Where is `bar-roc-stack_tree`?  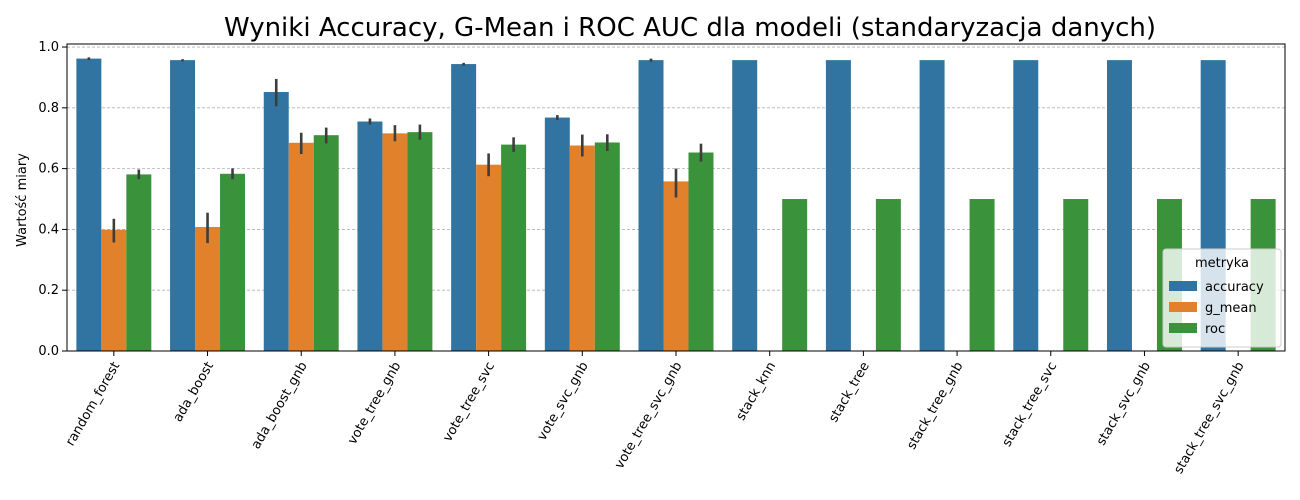 bar-roc-stack_tree is located at coordinates (888, 275).